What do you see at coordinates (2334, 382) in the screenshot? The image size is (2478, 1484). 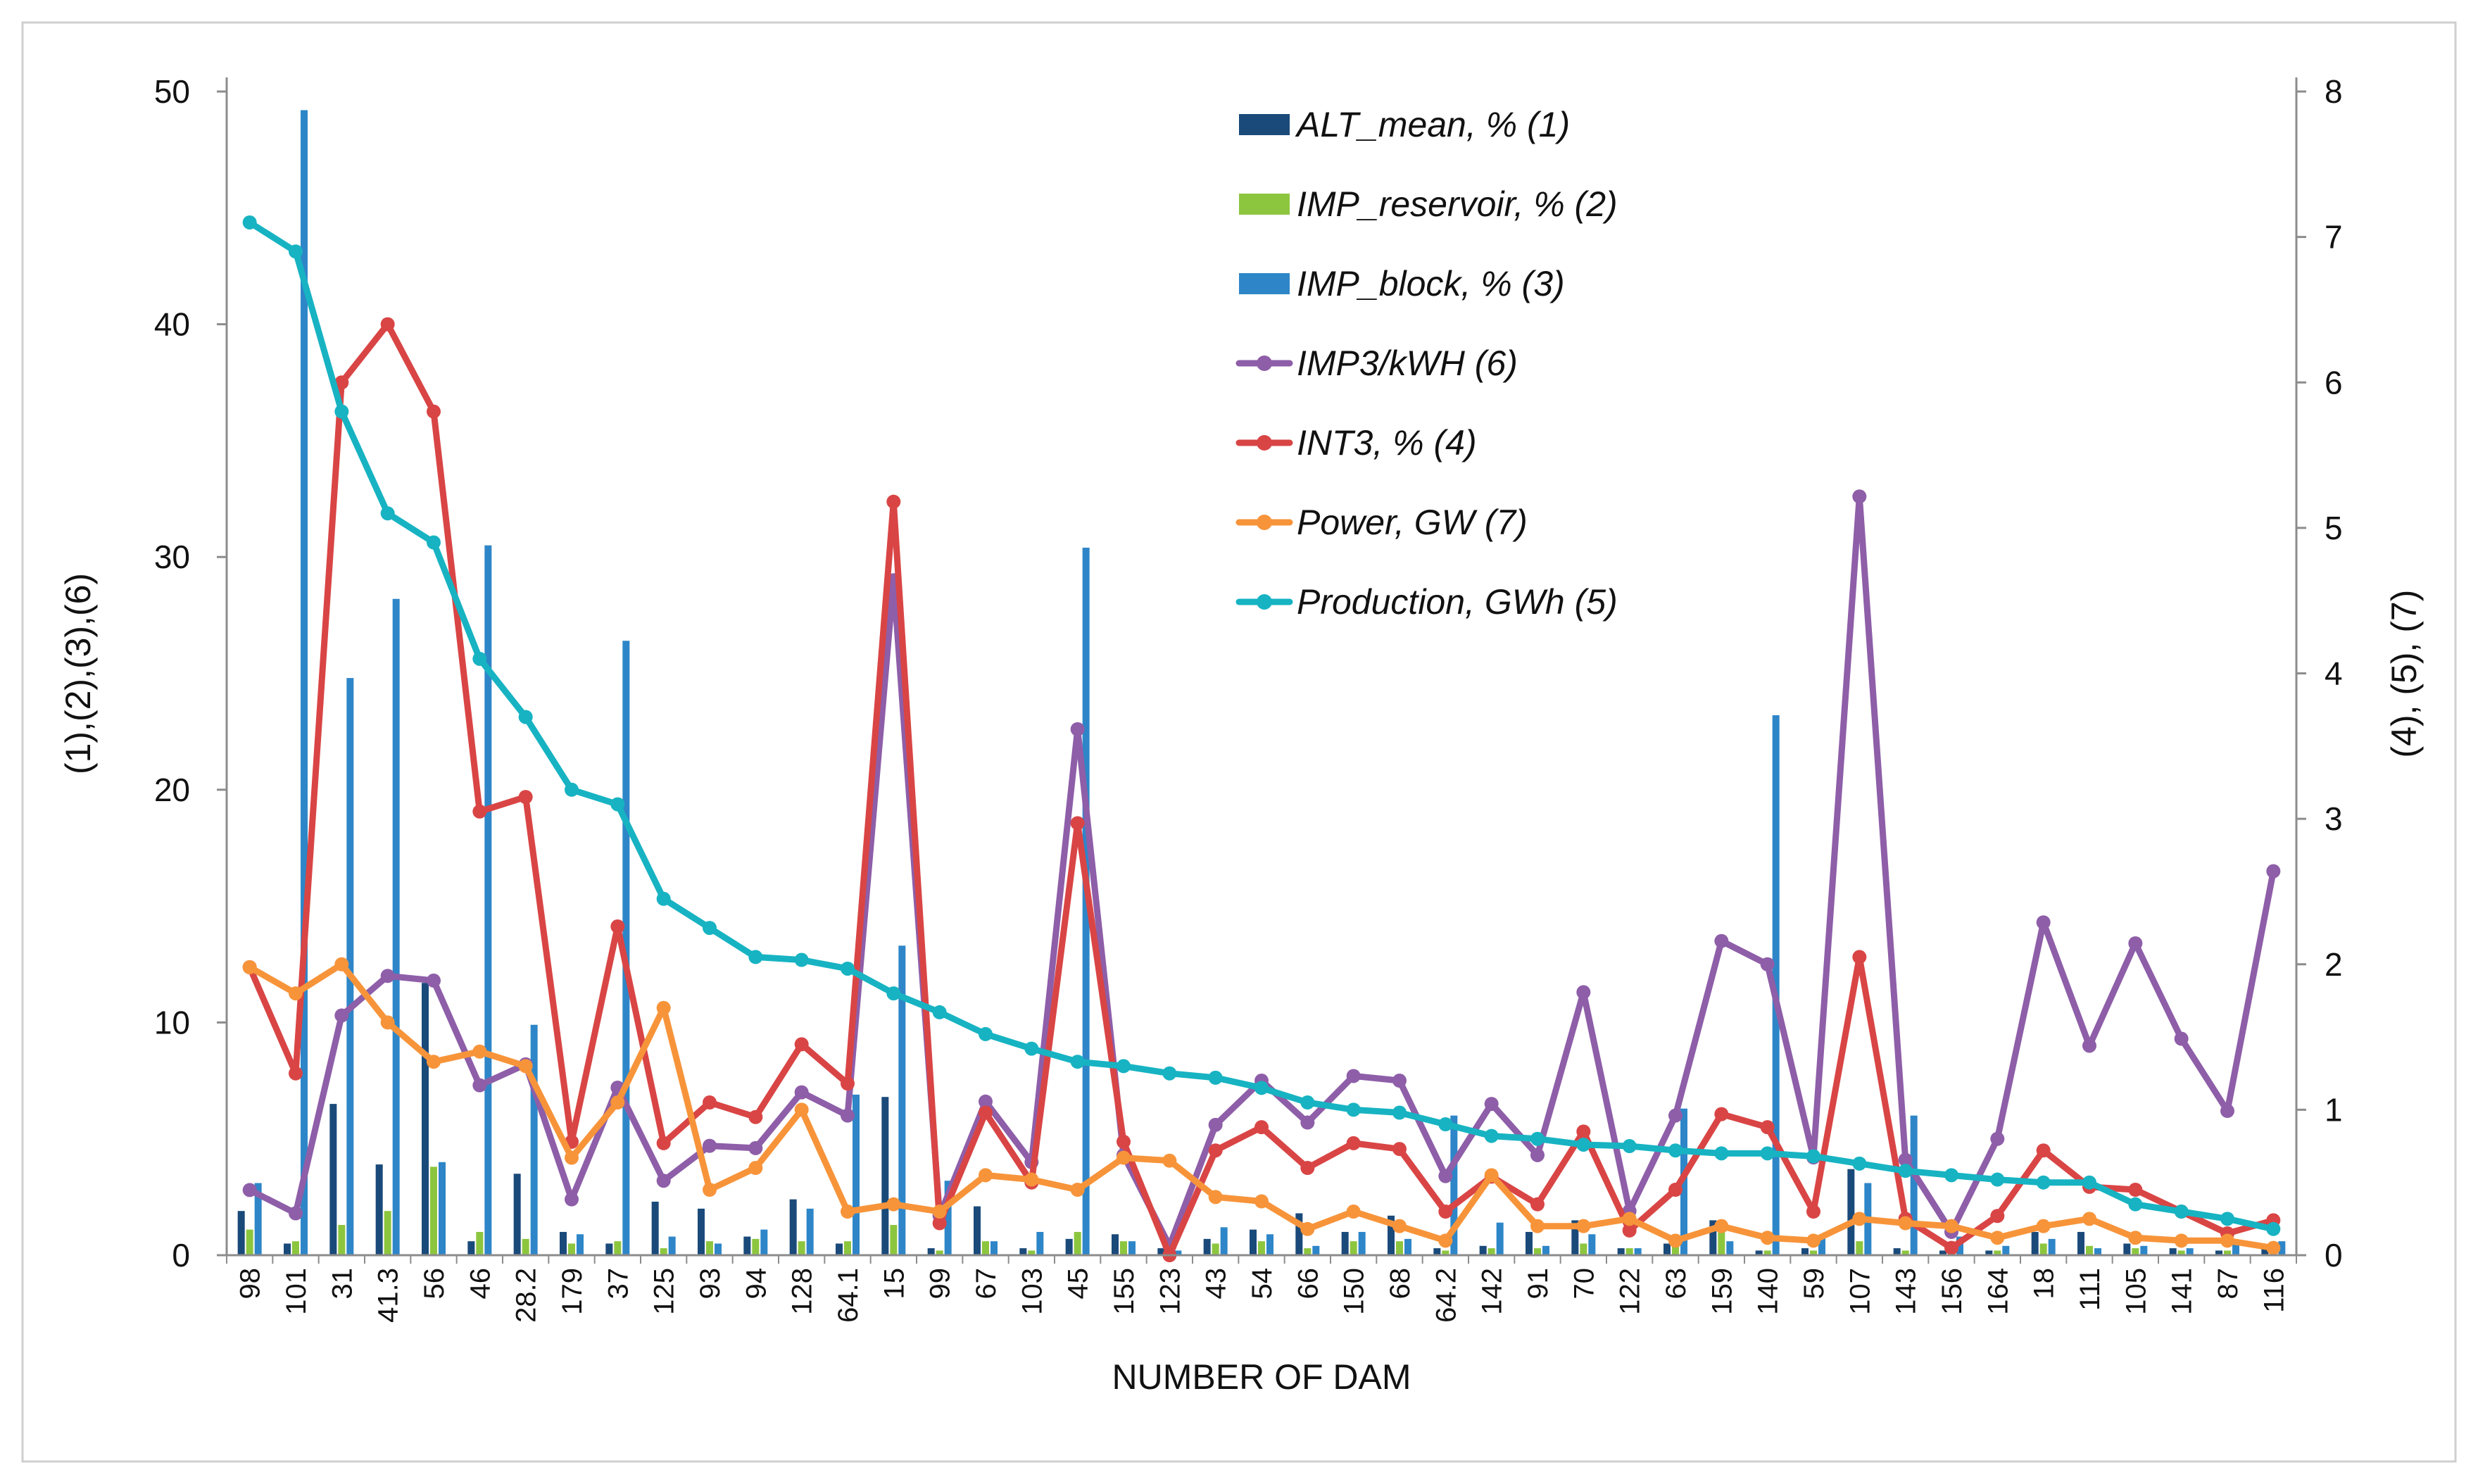 I see `right-tick-label: 6` at bounding box center [2334, 382].